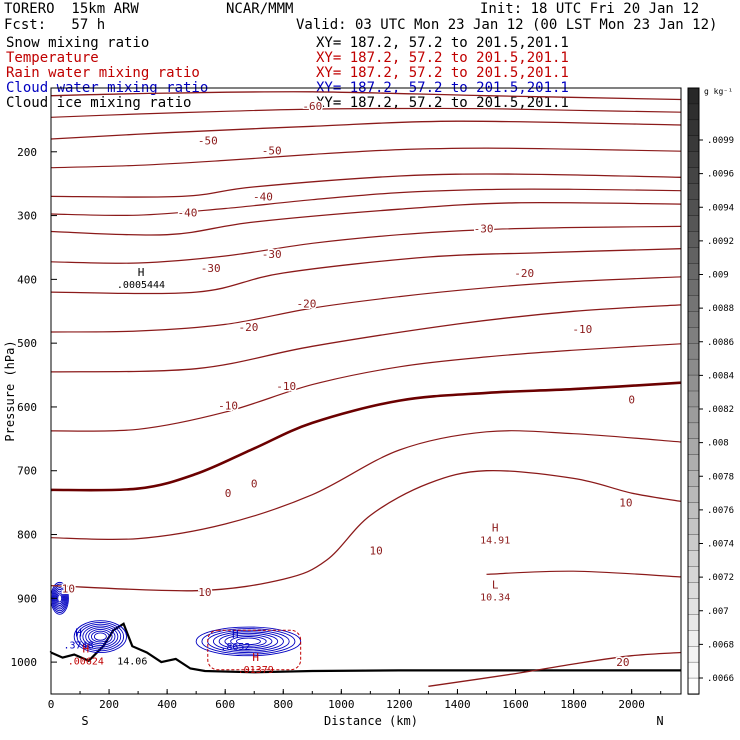  Describe the element at coordinates (720, 208) in the screenshot. I see `colorbar-tick-label: .0094` at that location.